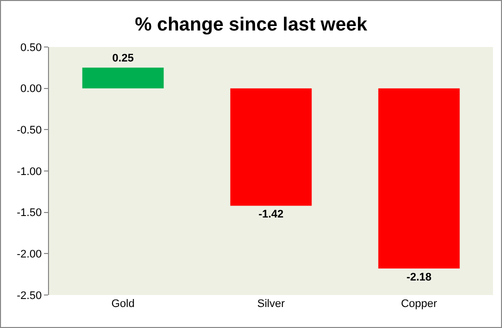 The height and width of the screenshot is (328, 502). I want to click on data-label: -2.18, so click(419, 278).